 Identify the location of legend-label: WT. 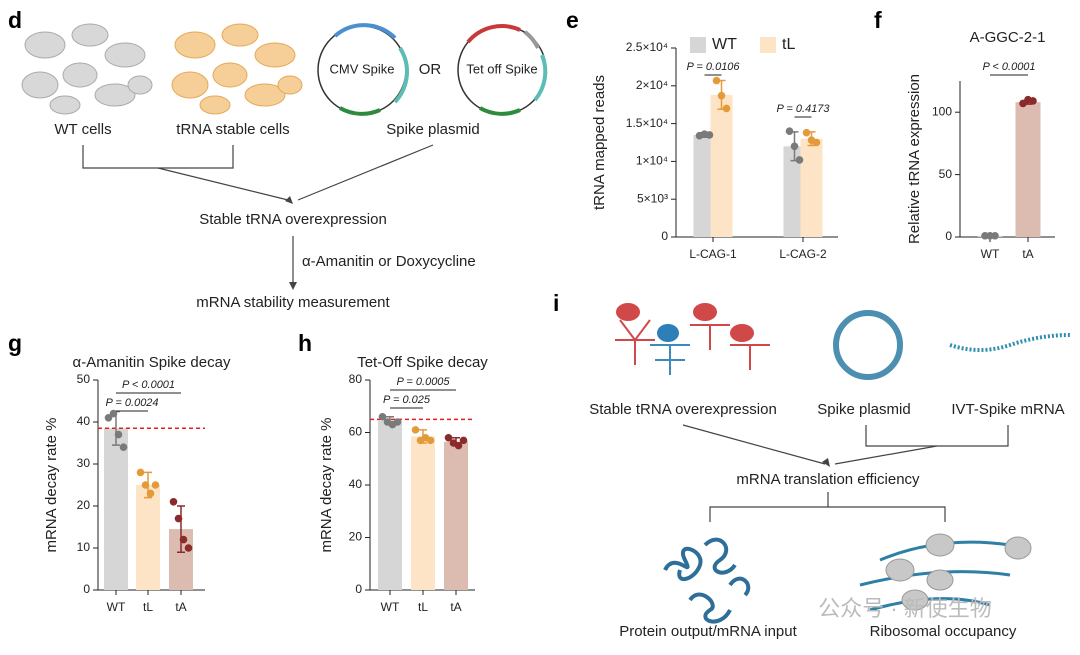
(724, 44).